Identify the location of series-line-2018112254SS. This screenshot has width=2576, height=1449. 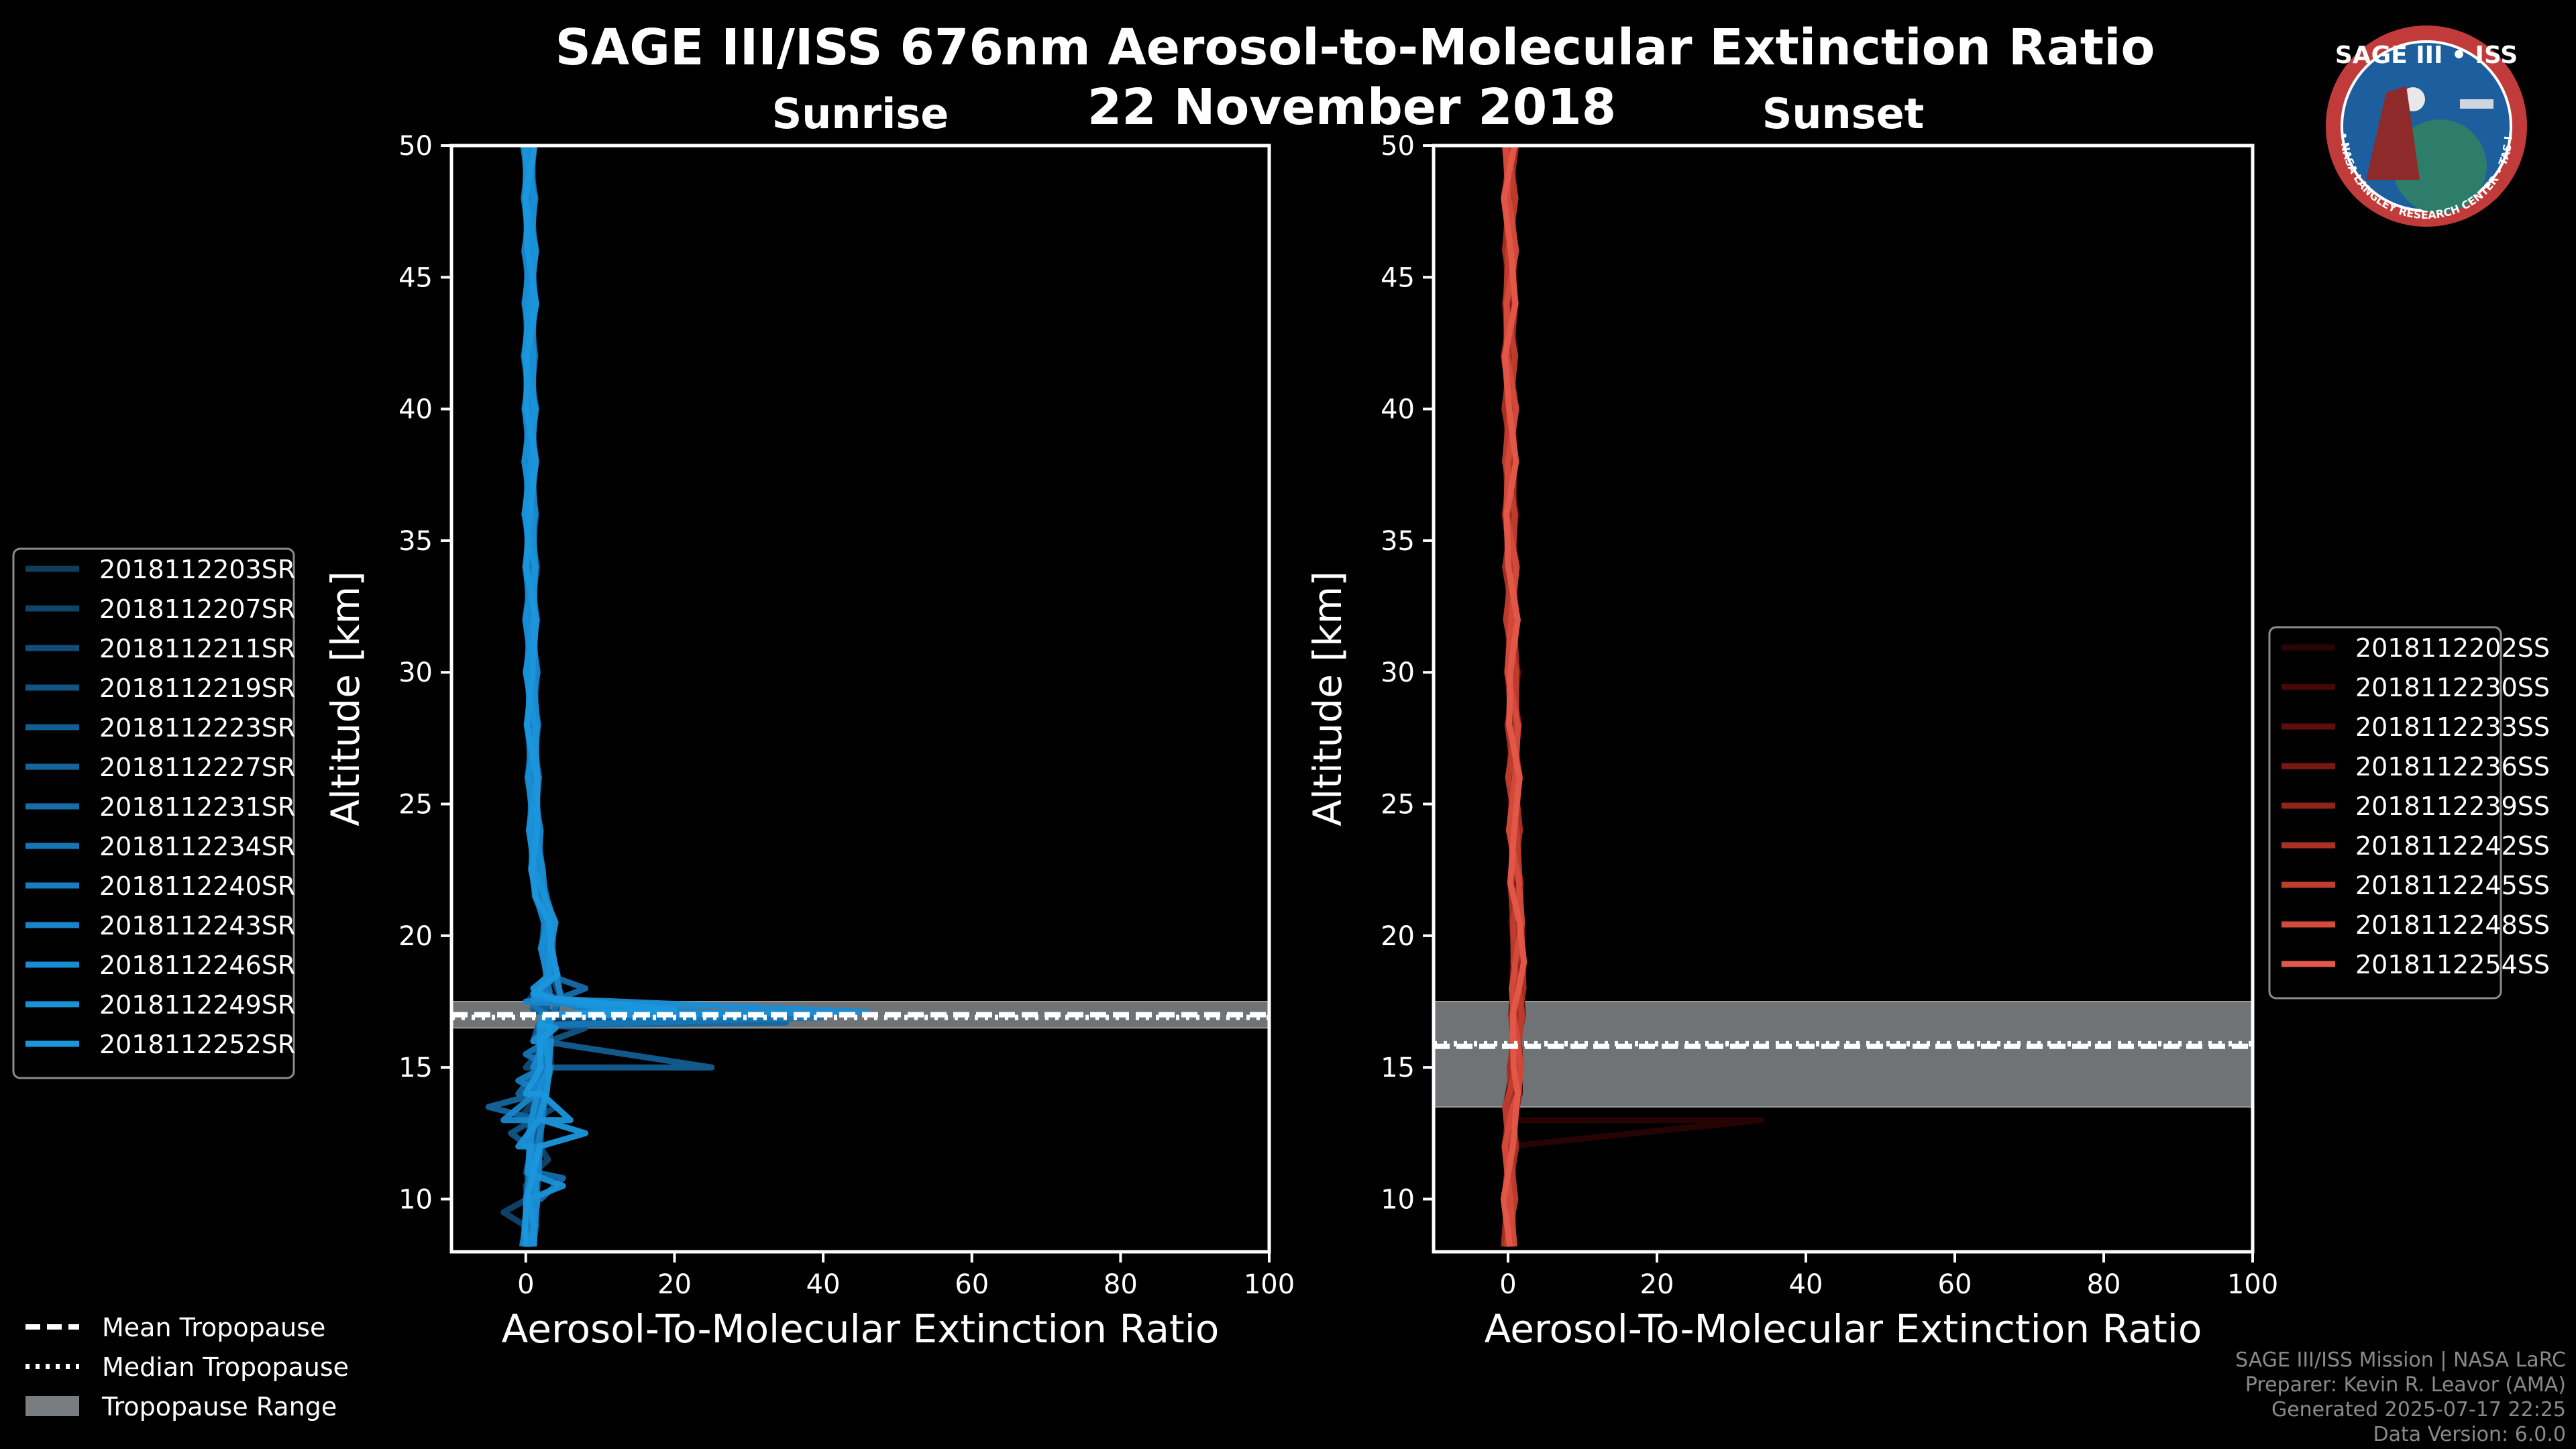
(1513, 696).